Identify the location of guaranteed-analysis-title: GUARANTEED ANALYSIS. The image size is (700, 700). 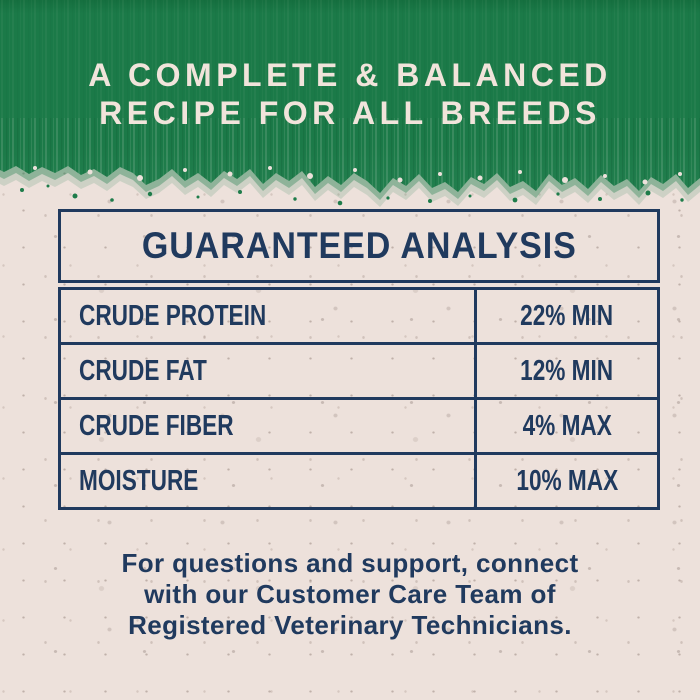
(359, 245).